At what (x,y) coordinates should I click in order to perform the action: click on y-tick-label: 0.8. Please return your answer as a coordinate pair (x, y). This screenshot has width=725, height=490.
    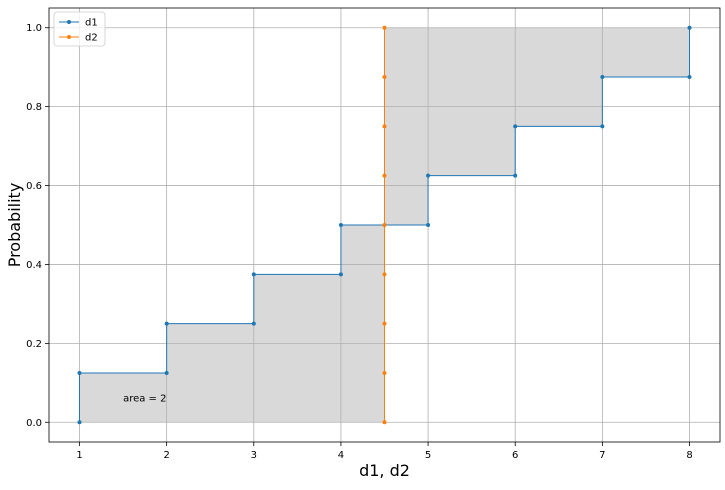
    Looking at the image, I should click on (34, 107).